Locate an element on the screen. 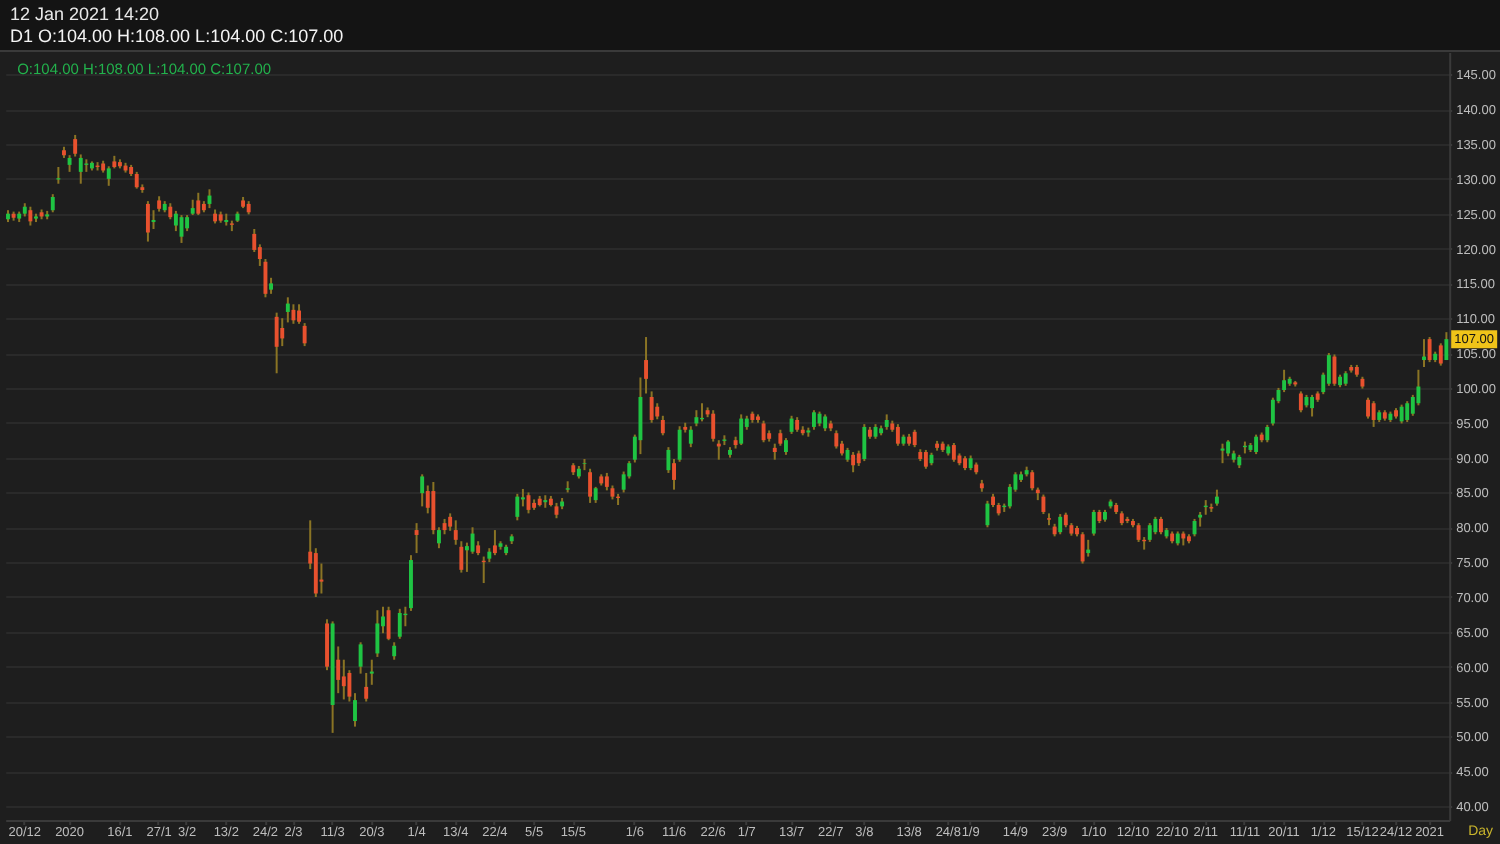 This screenshot has width=1500, height=844. chart-subtitle: D1 O:104.00 H:108.00 L:104.00 C:107.00 is located at coordinates (177, 36).